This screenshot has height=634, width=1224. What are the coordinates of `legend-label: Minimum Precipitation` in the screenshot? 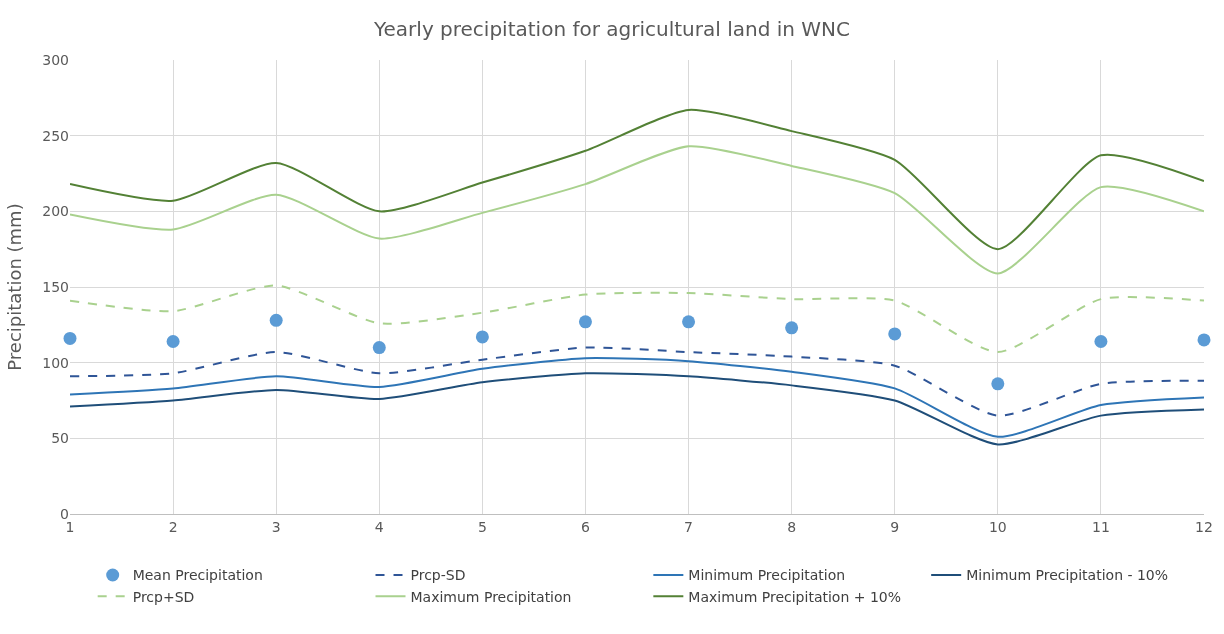 It's located at (767, 575).